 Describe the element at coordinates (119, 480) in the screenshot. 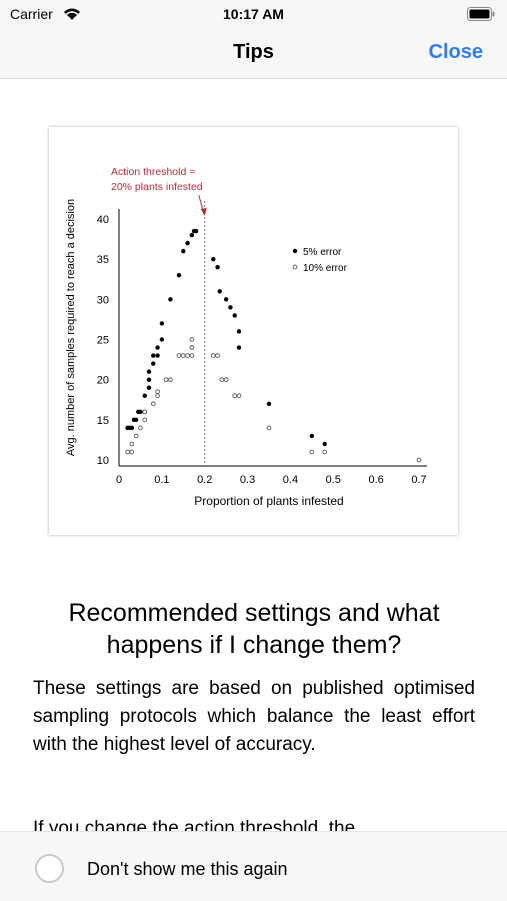

I see `x-tick-label: 0` at that location.